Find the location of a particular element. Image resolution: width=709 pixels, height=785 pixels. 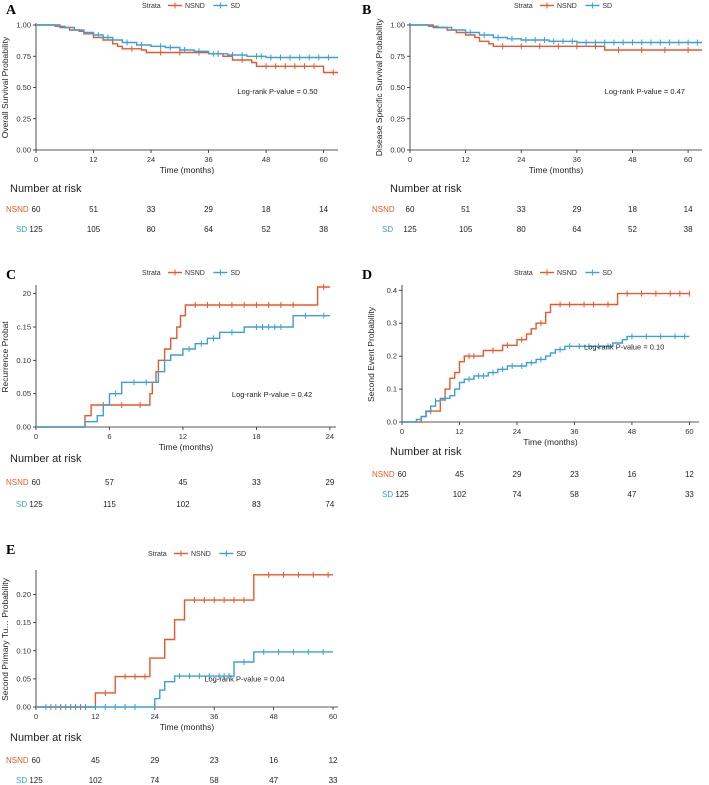

risk-count: 57 is located at coordinates (109, 482).